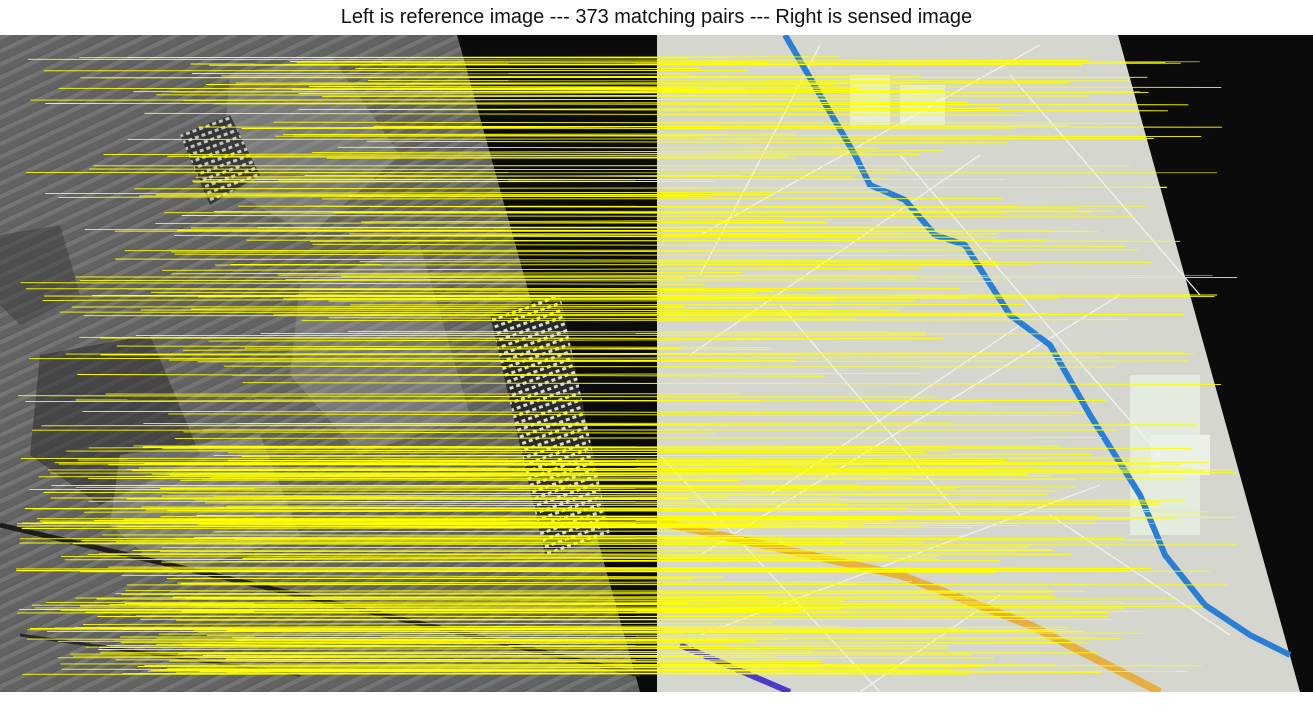 The image size is (1313, 727). What do you see at coordinates (320, 600) in the screenshot?
I see `road-left` at bounding box center [320, 600].